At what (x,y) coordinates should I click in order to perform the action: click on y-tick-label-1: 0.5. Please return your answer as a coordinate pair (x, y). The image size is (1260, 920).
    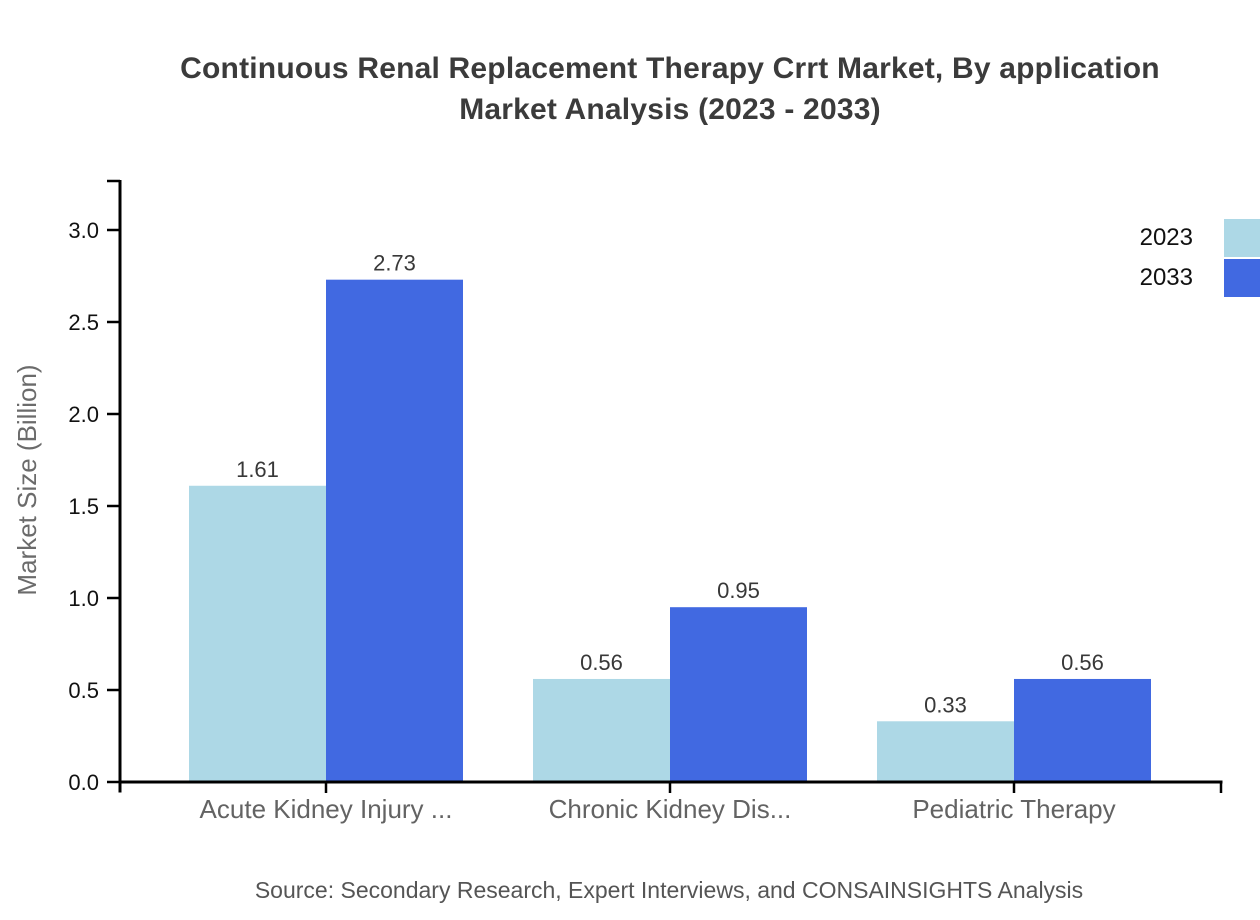
    Looking at the image, I should click on (83, 690).